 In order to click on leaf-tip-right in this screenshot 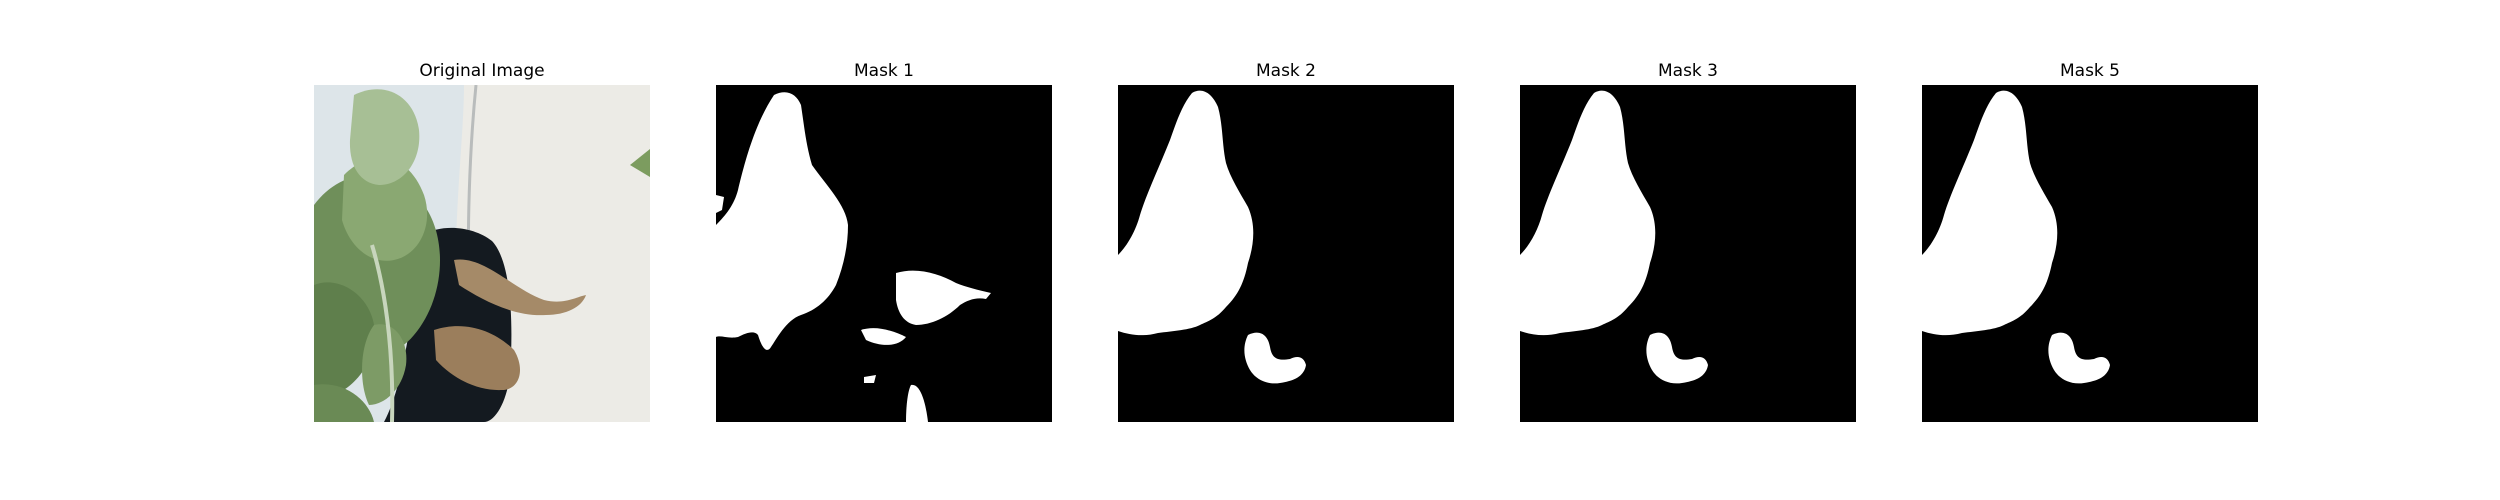, I will do `click(640, 163)`.